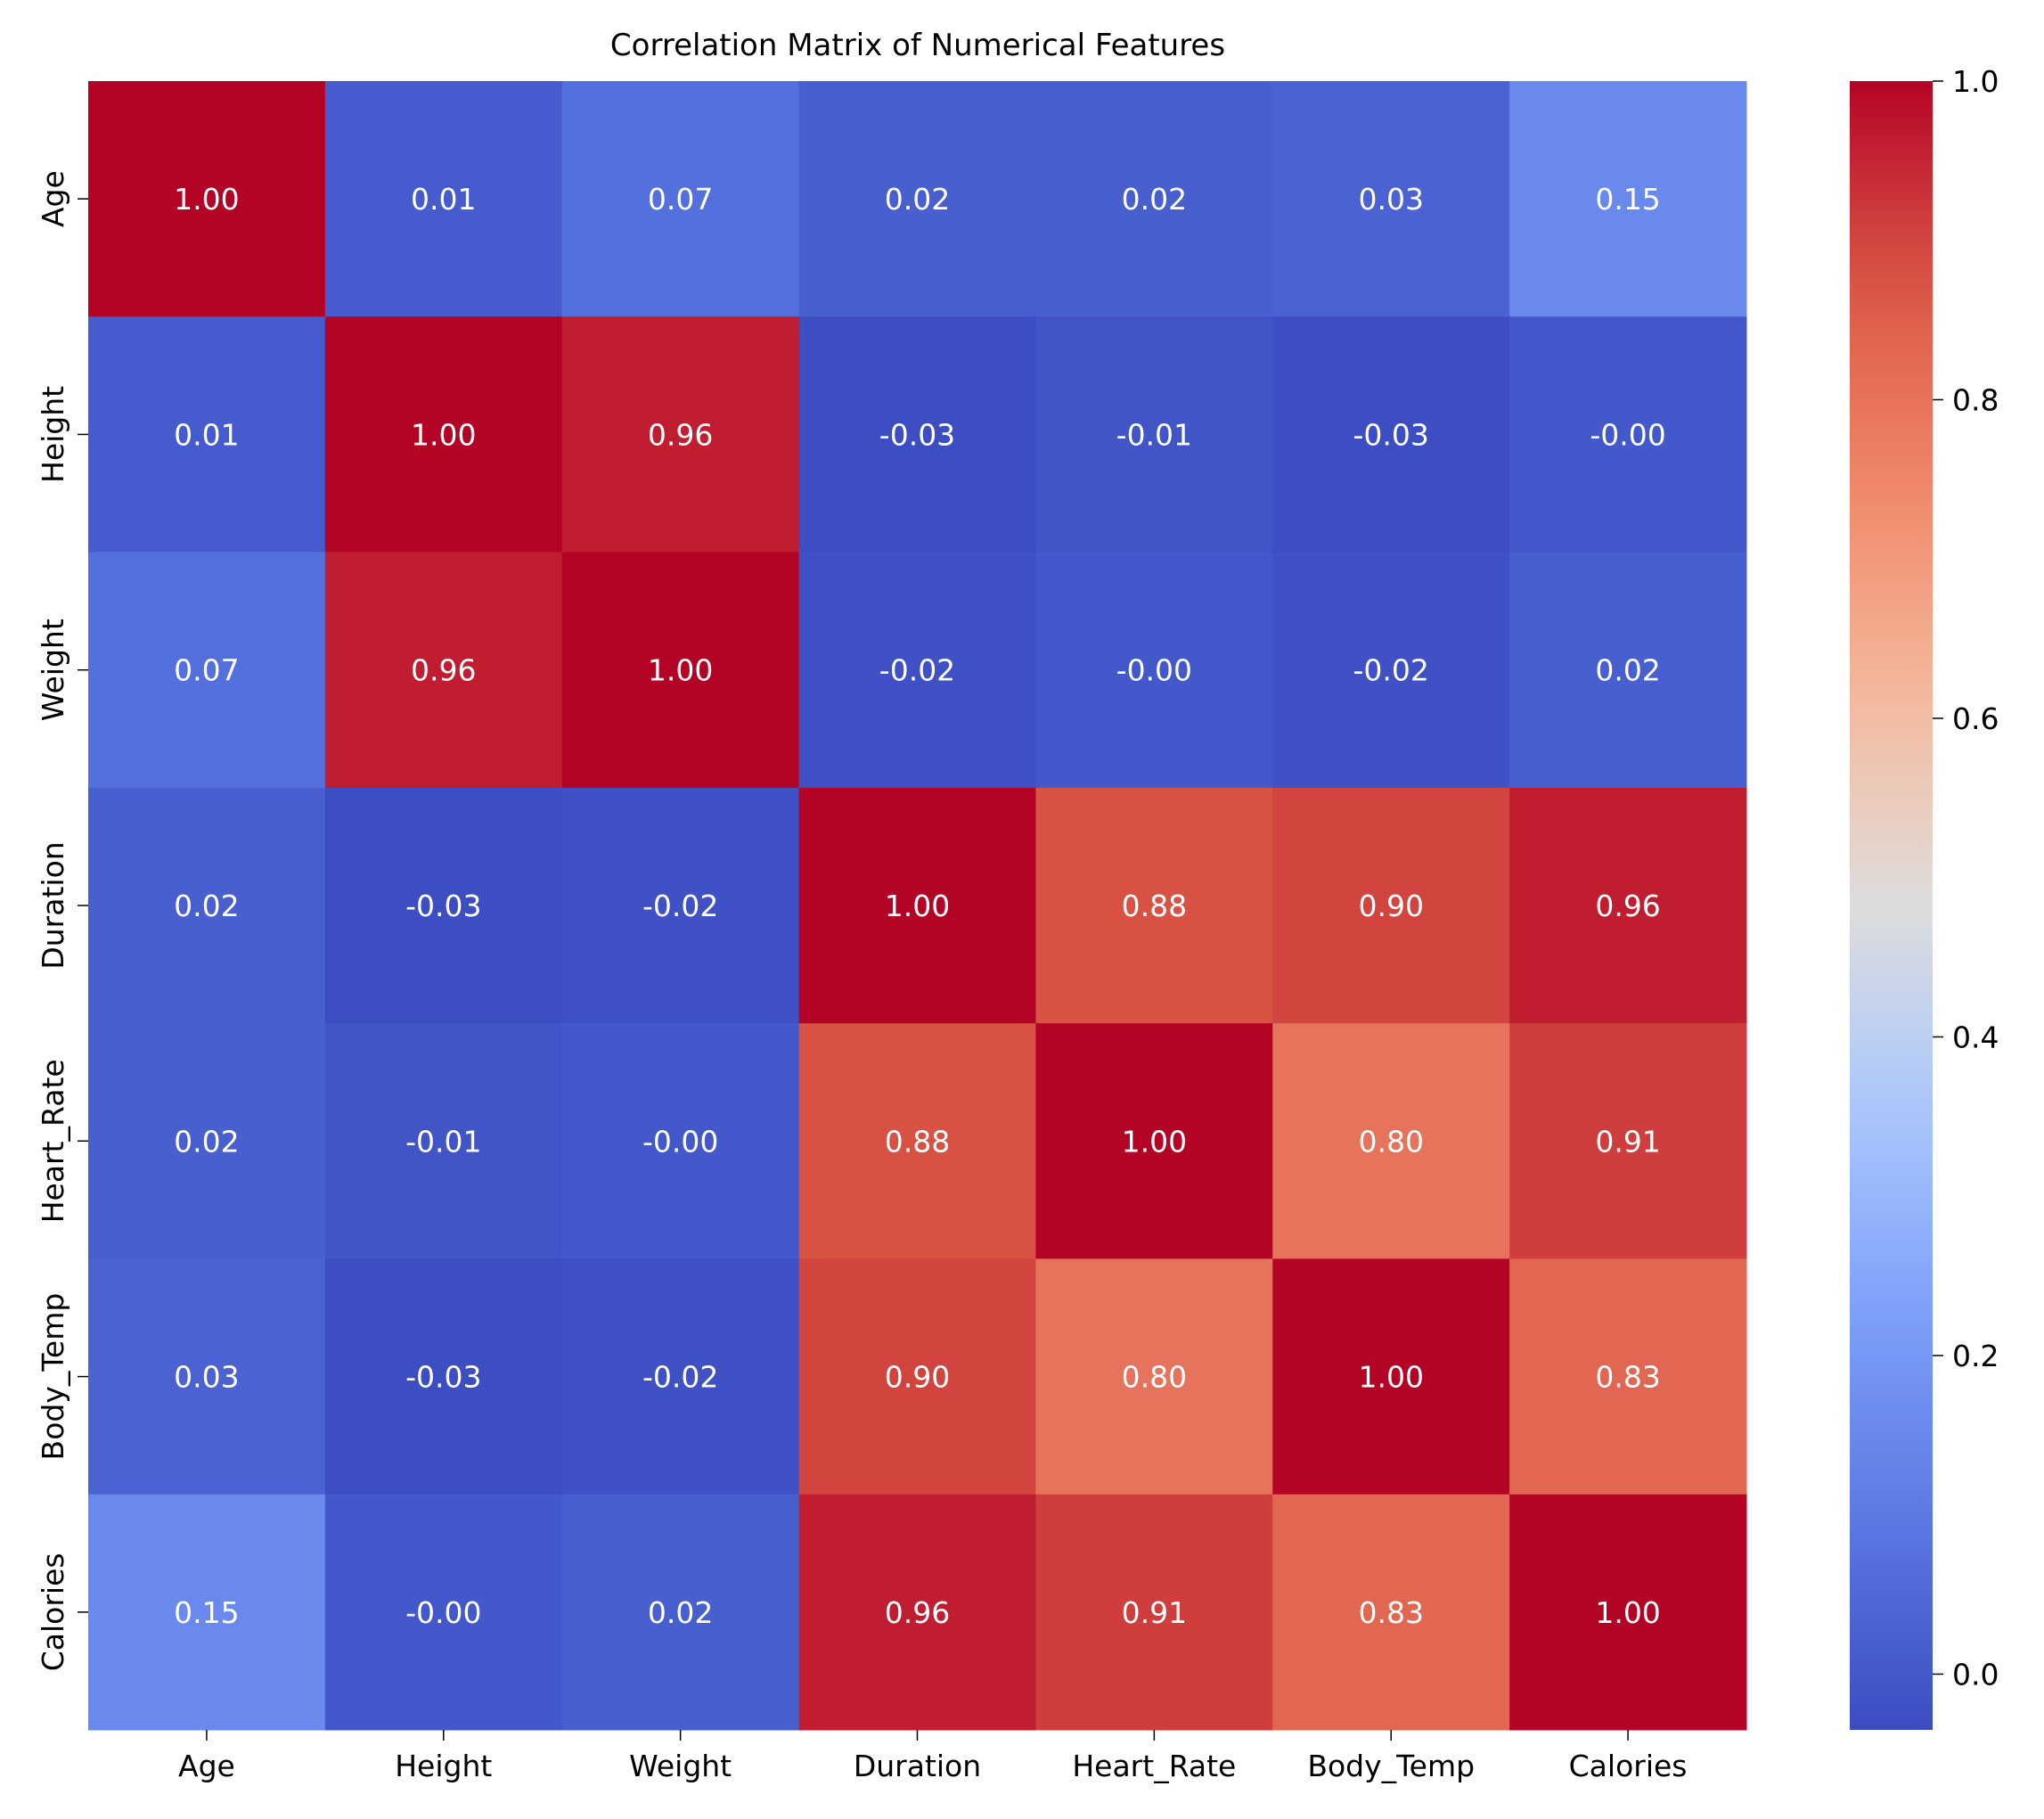 The width and height of the screenshot is (2044, 1819). Describe the element at coordinates (1891, 905) in the screenshot. I see `colorbar` at that location.